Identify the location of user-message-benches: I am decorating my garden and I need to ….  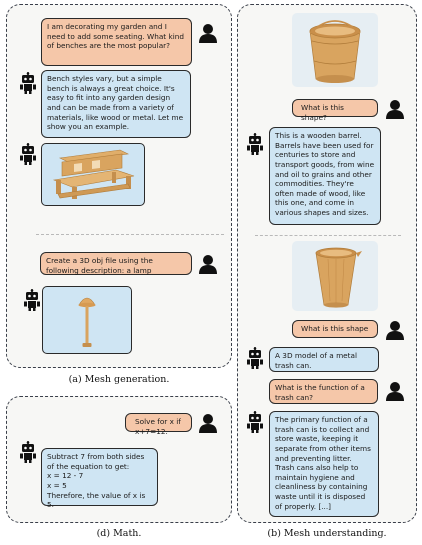
(116, 42).